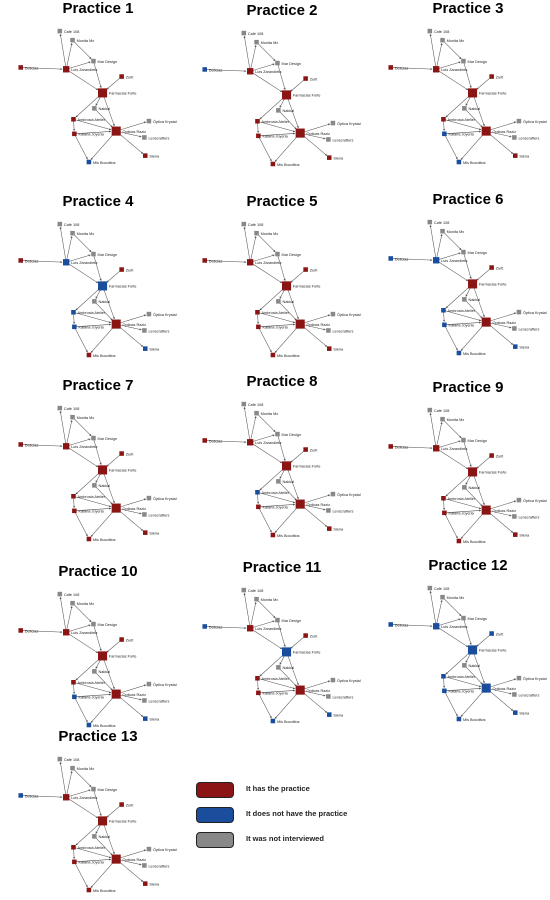 The height and width of the screenshot is (900, 550). Describe the element at coordinates (535, 500) in the screenshot. I see `node-label-optica: Óptica Krystal` at that location.